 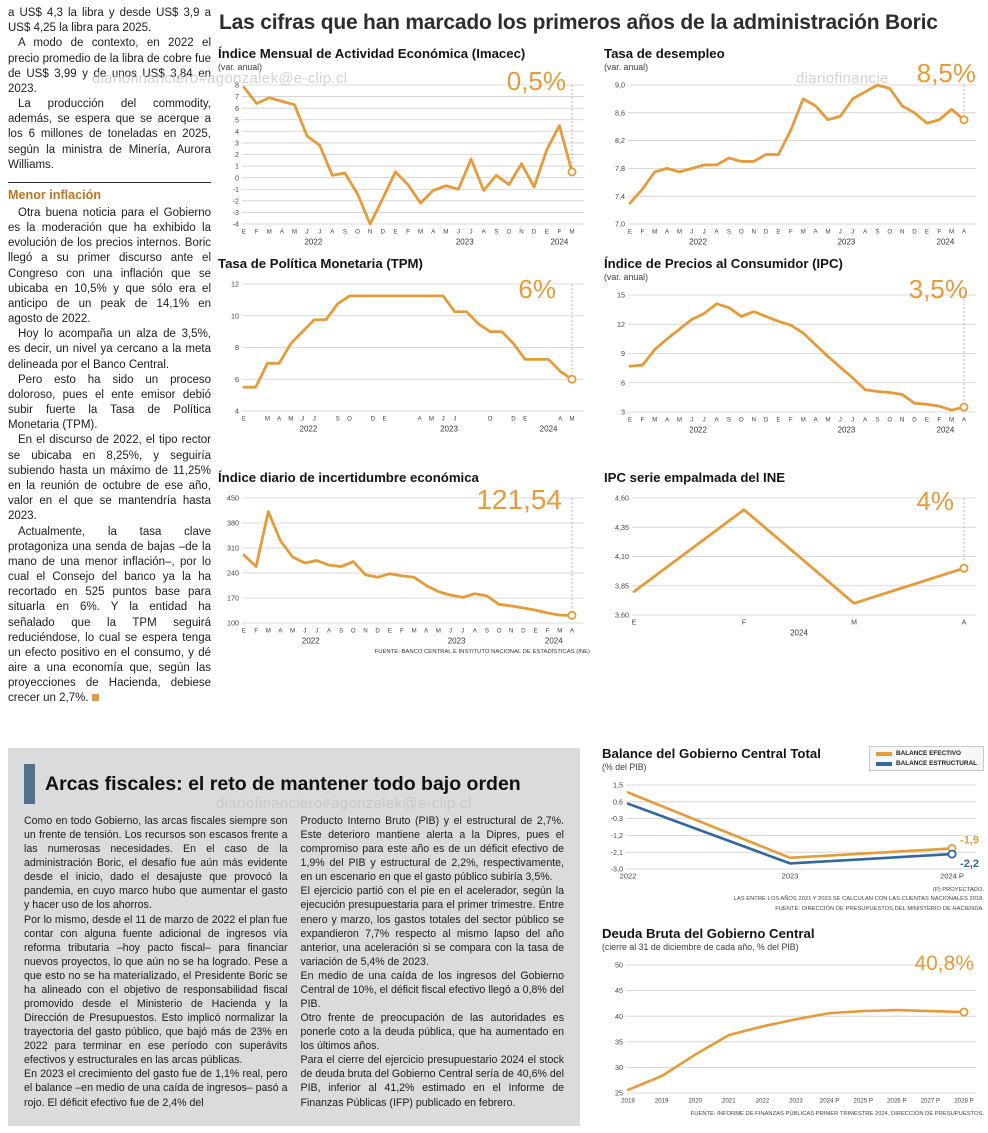 What do you see at coordinates (958, 890) in the screenshot?
I see `chart-footnote: (P) PROYECTADO.` at bounding box center [958, 890].